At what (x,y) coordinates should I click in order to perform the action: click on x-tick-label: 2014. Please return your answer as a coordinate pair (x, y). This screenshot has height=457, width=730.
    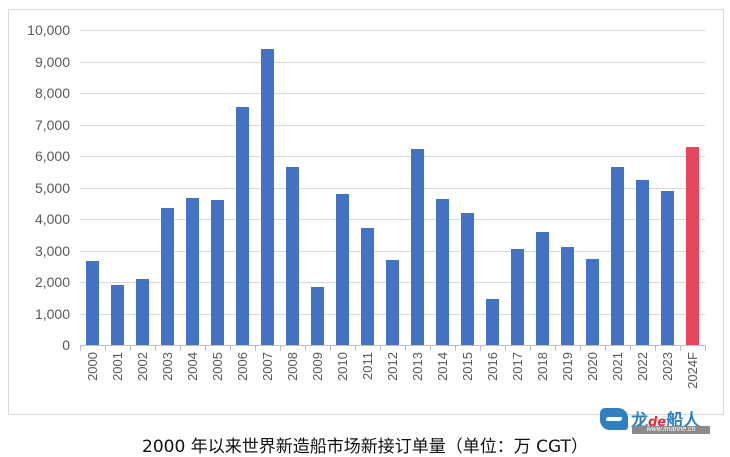
    Looking at the image, I should click on (442, 366).